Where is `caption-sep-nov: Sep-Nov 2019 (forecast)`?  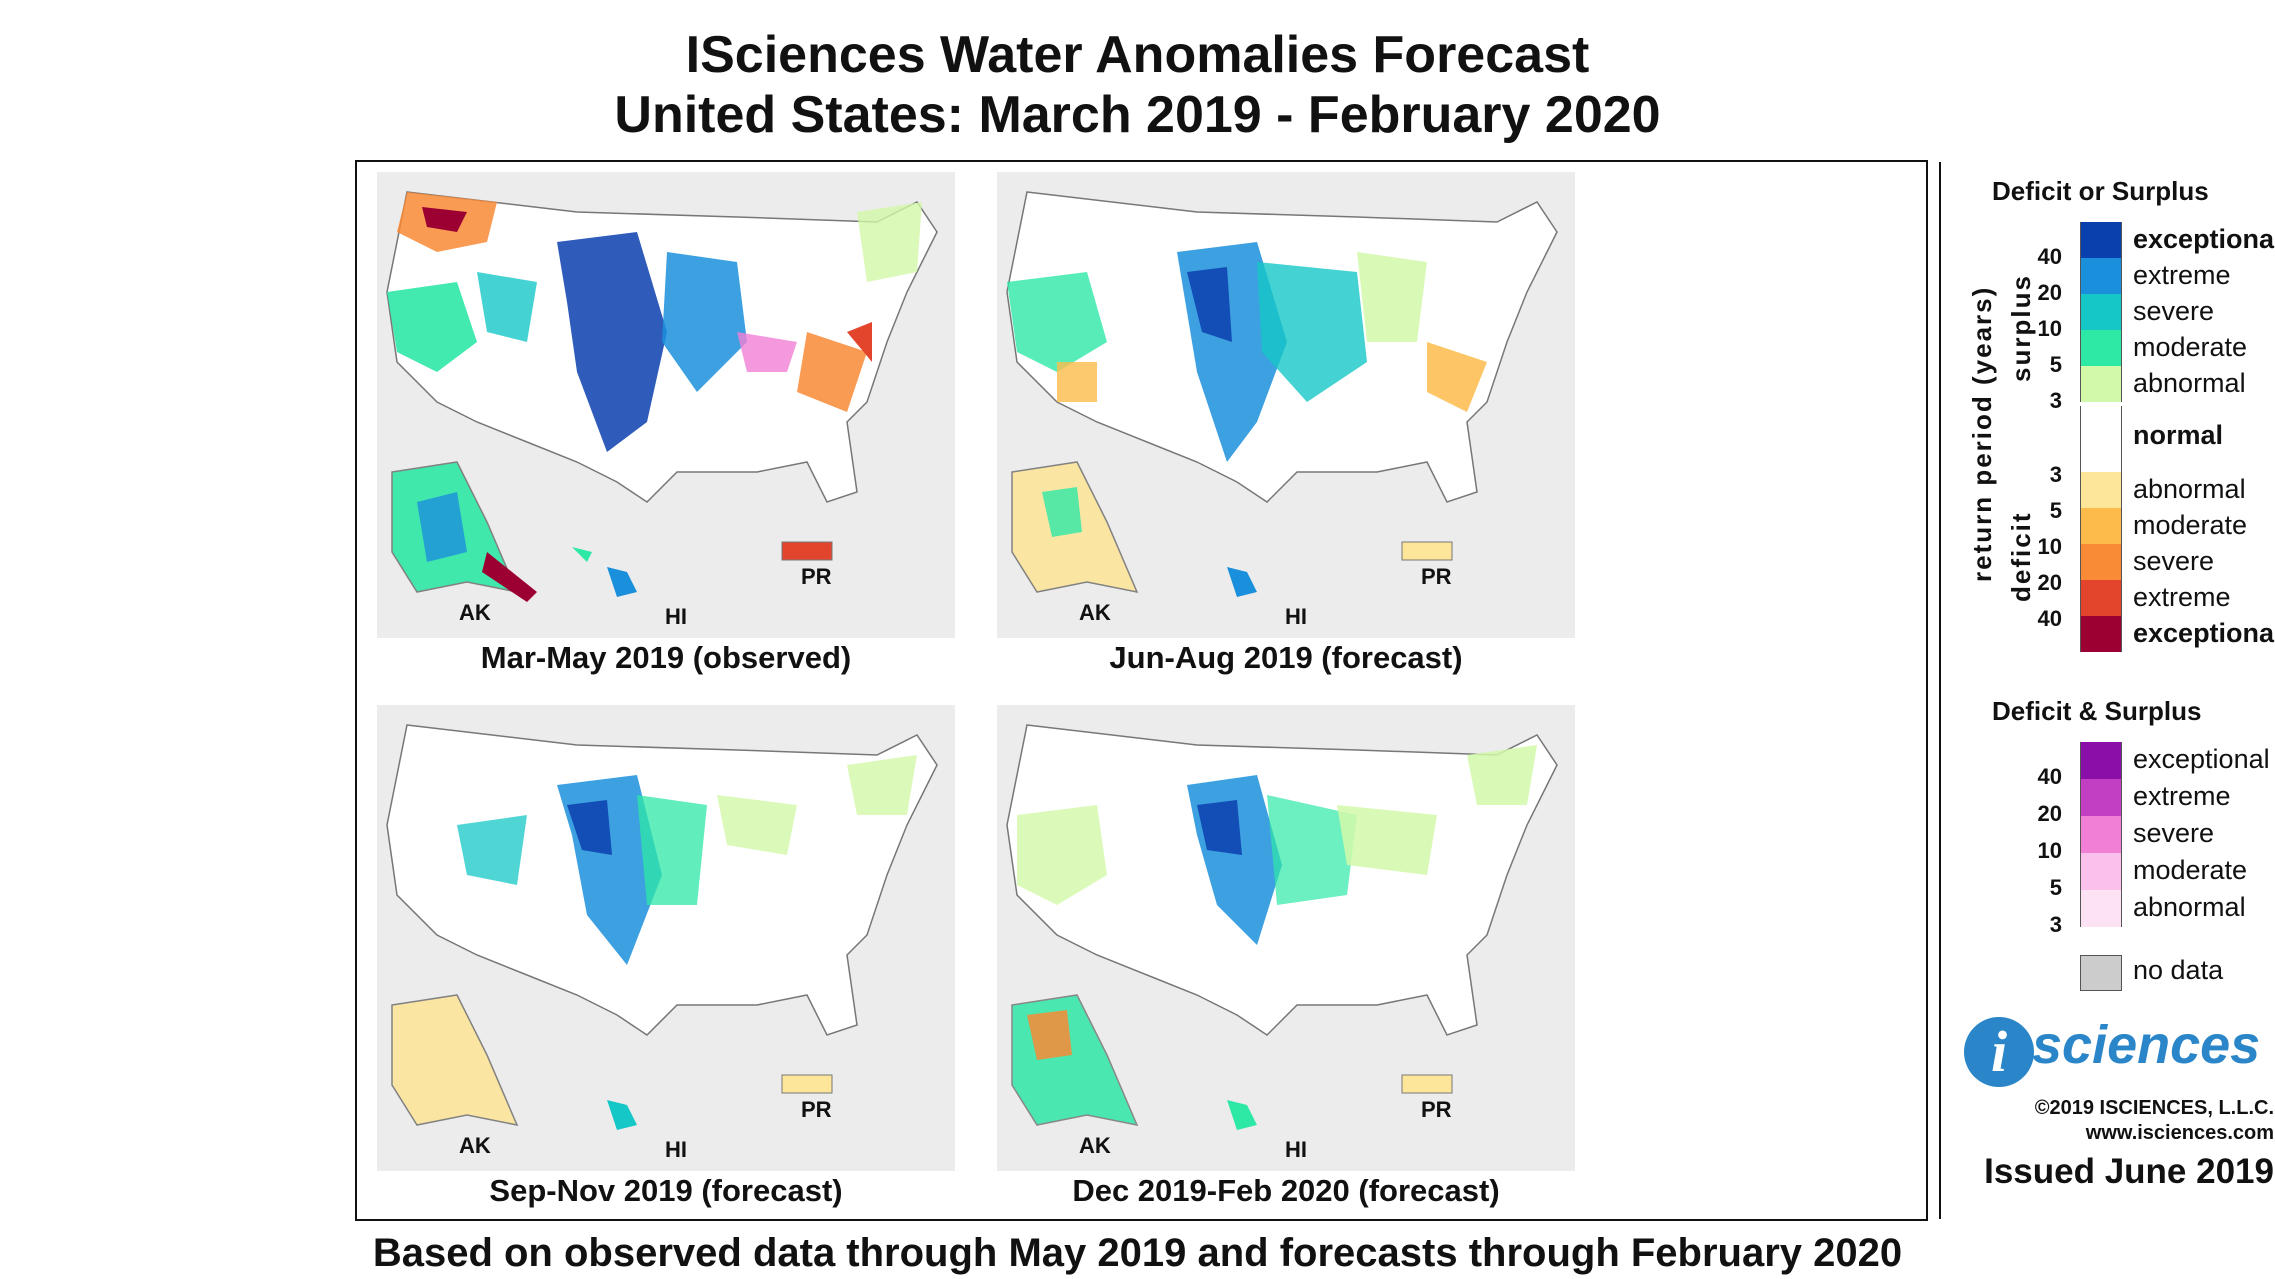
caption-sep-nov: Sep-Nov 2019 (forecast) is located at coordinates (666, 1190).